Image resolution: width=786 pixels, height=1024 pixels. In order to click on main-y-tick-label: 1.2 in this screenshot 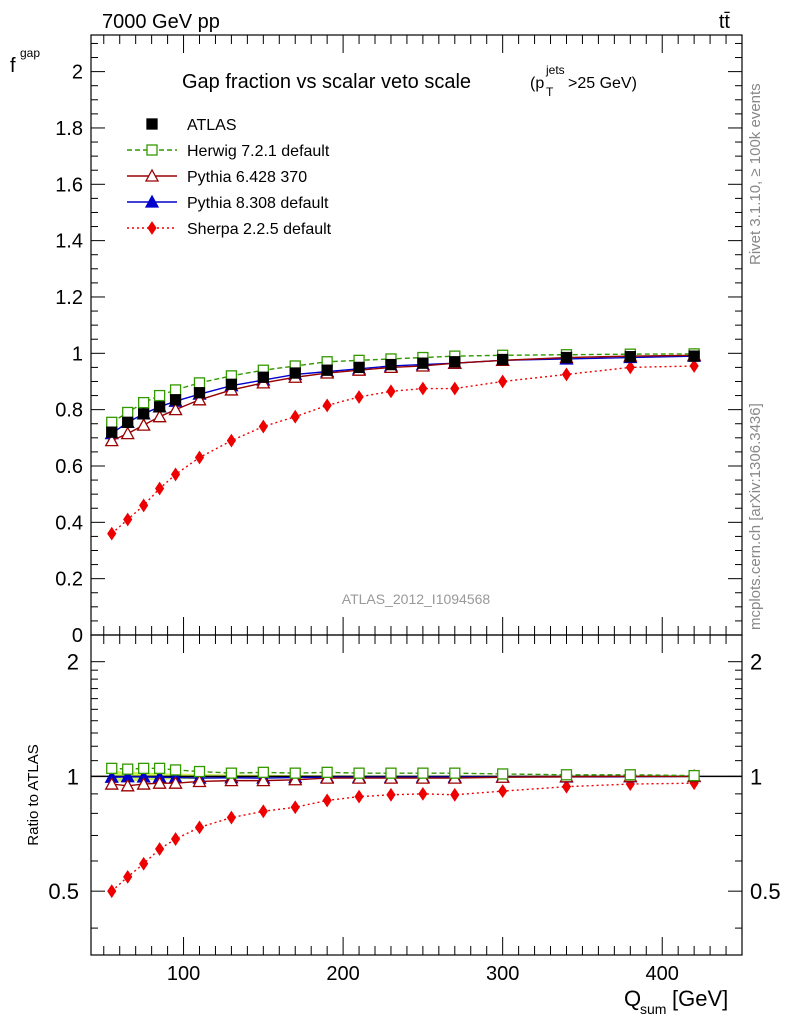, I will do `click(69, 298)`.